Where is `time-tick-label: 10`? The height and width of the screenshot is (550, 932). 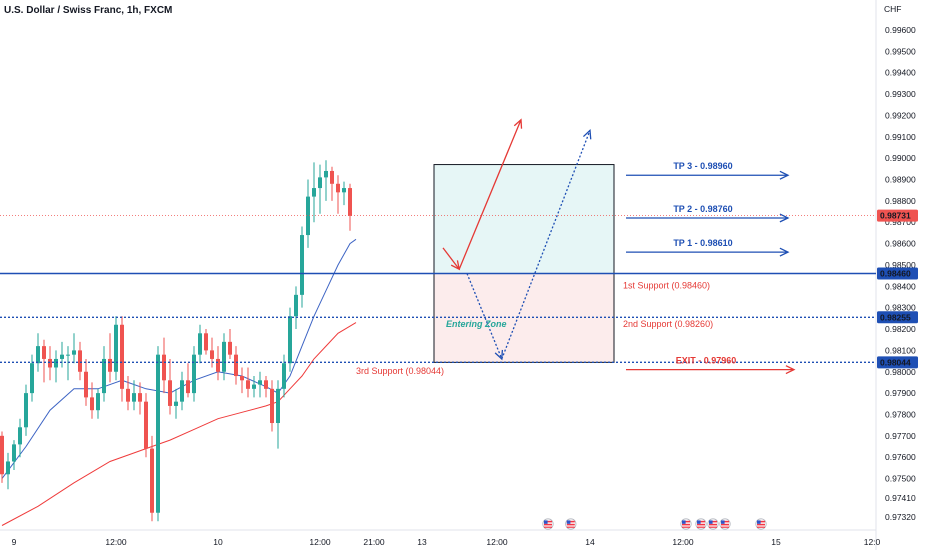 time-tick-label: 10 is located at coordinates (218, 542).